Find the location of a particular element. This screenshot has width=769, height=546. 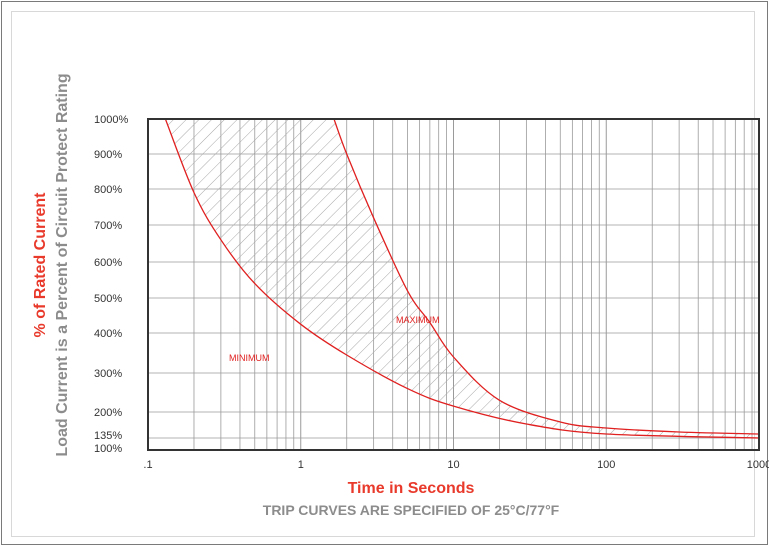

x-axis-title: Time in Seconds is located at coordinates (411, 488).